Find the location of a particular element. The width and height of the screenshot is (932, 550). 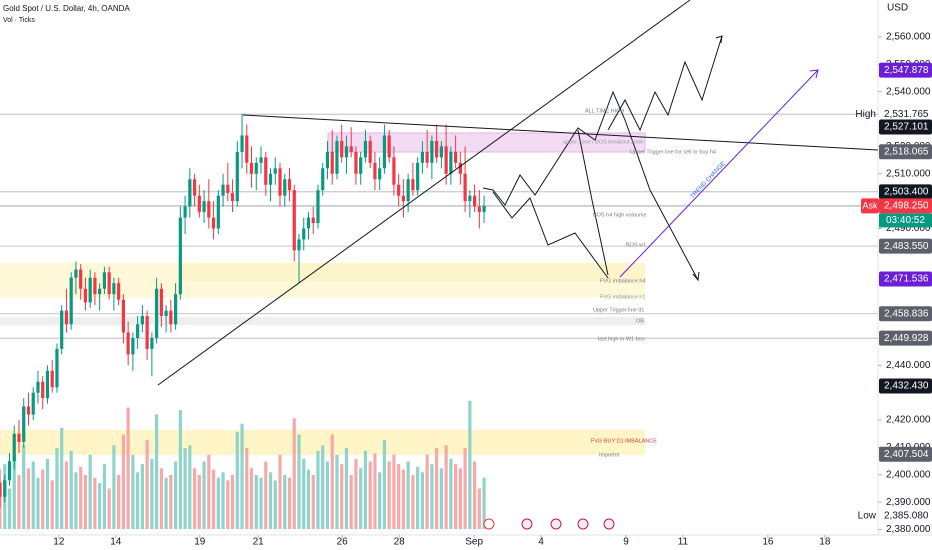

projection-path is located at coordinates (665, 83).